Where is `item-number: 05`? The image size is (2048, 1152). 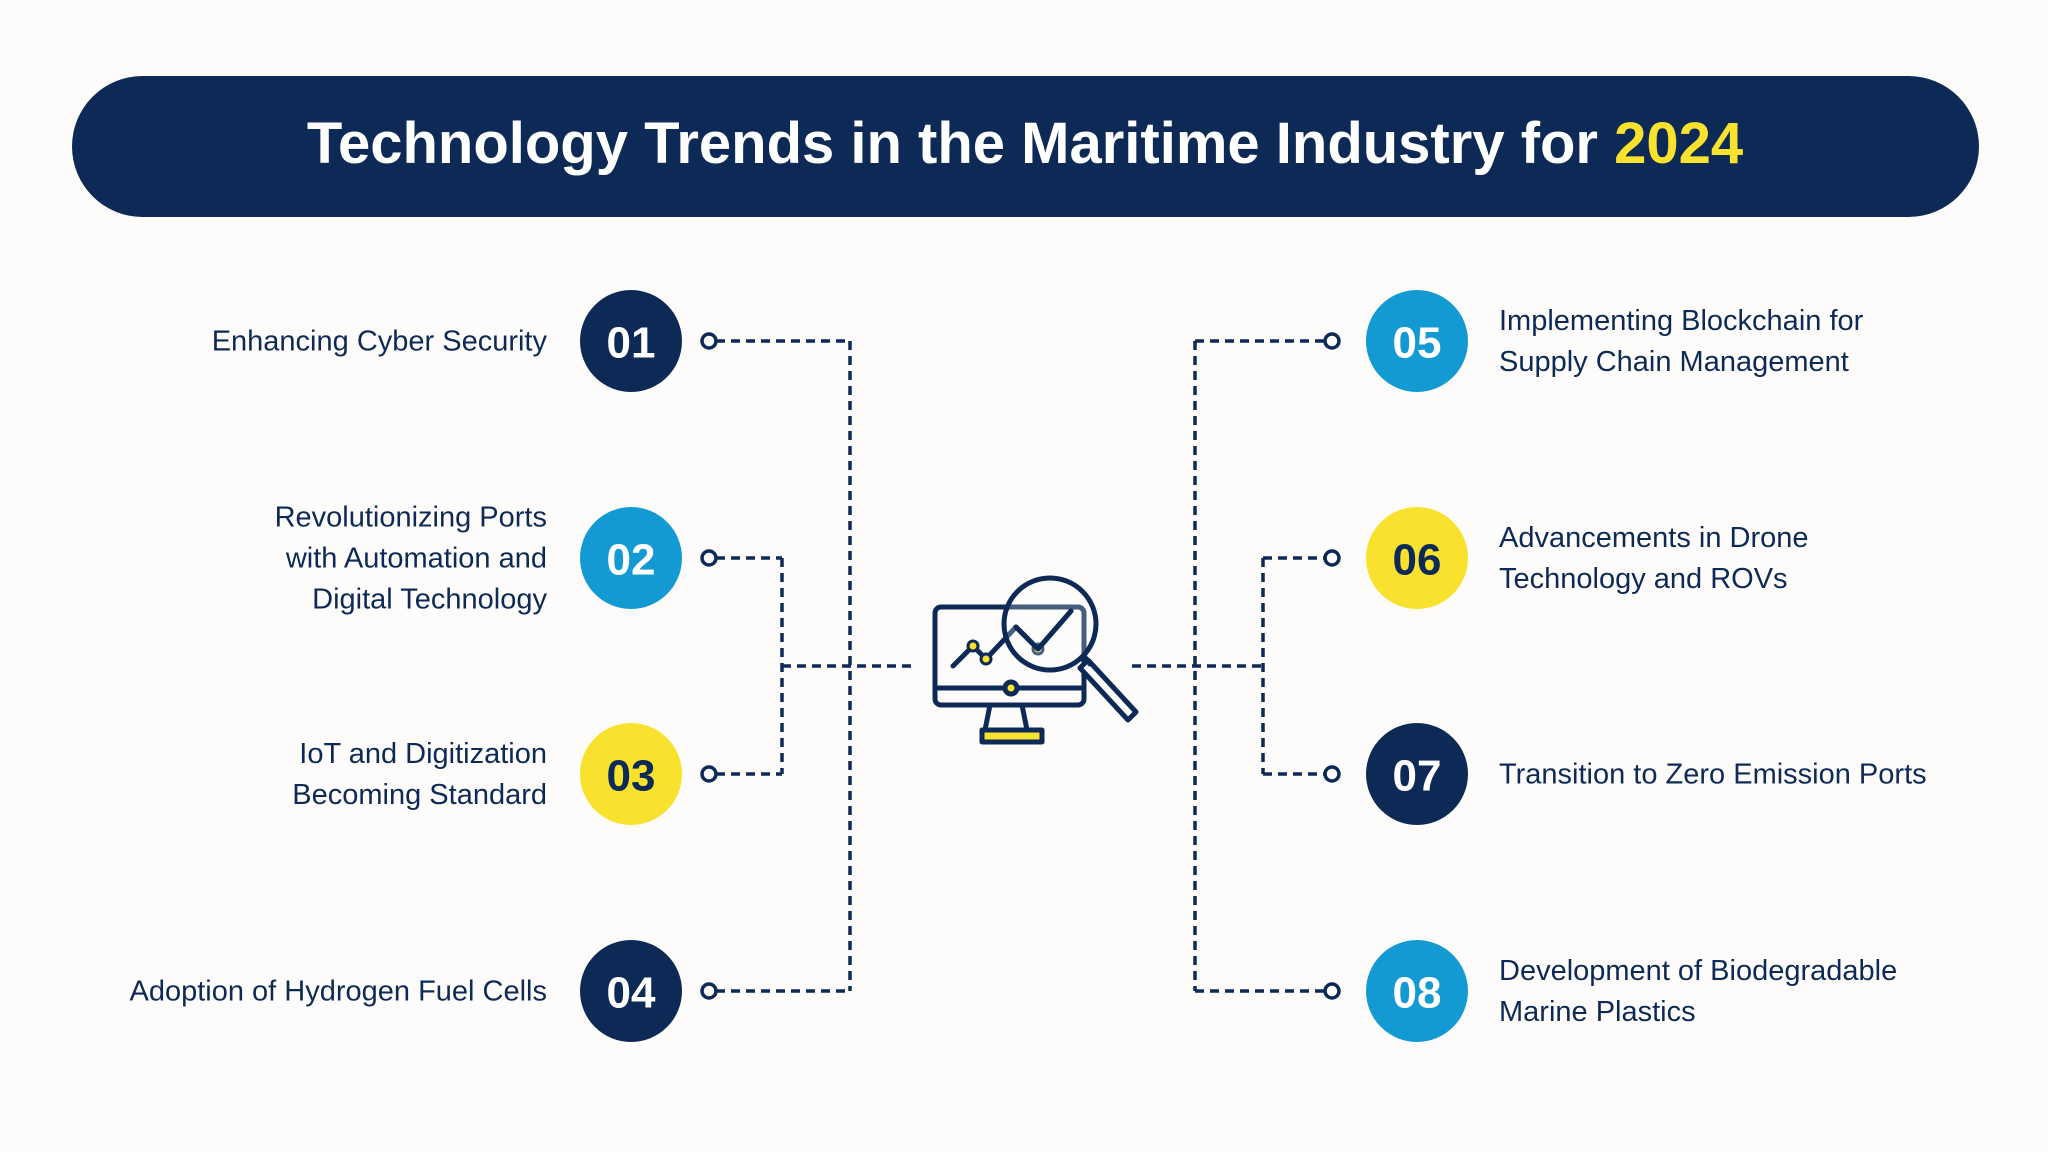
item-number: 05 is located at coordinates (1417, 343).